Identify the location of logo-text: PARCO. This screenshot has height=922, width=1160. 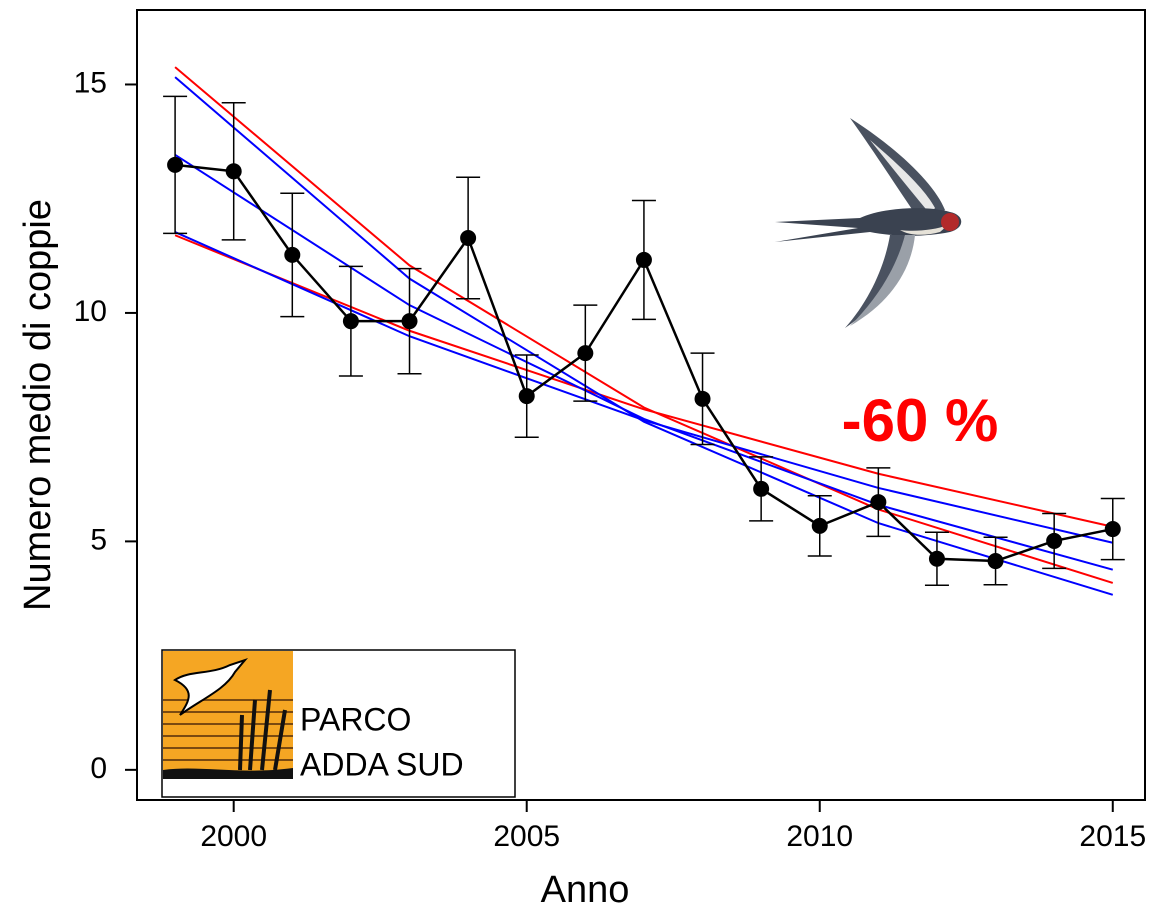
(355, 719).